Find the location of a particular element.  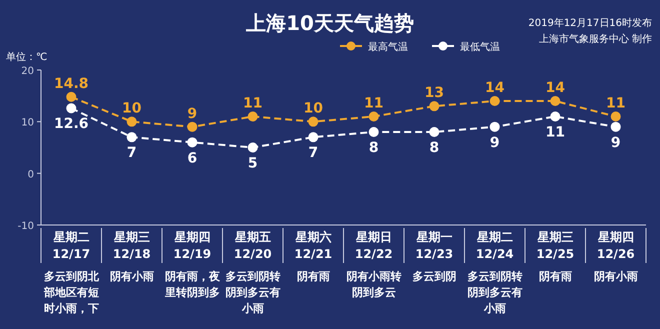

x-tick-label: 星期六 12/21 is located at coordinates (313, 245).